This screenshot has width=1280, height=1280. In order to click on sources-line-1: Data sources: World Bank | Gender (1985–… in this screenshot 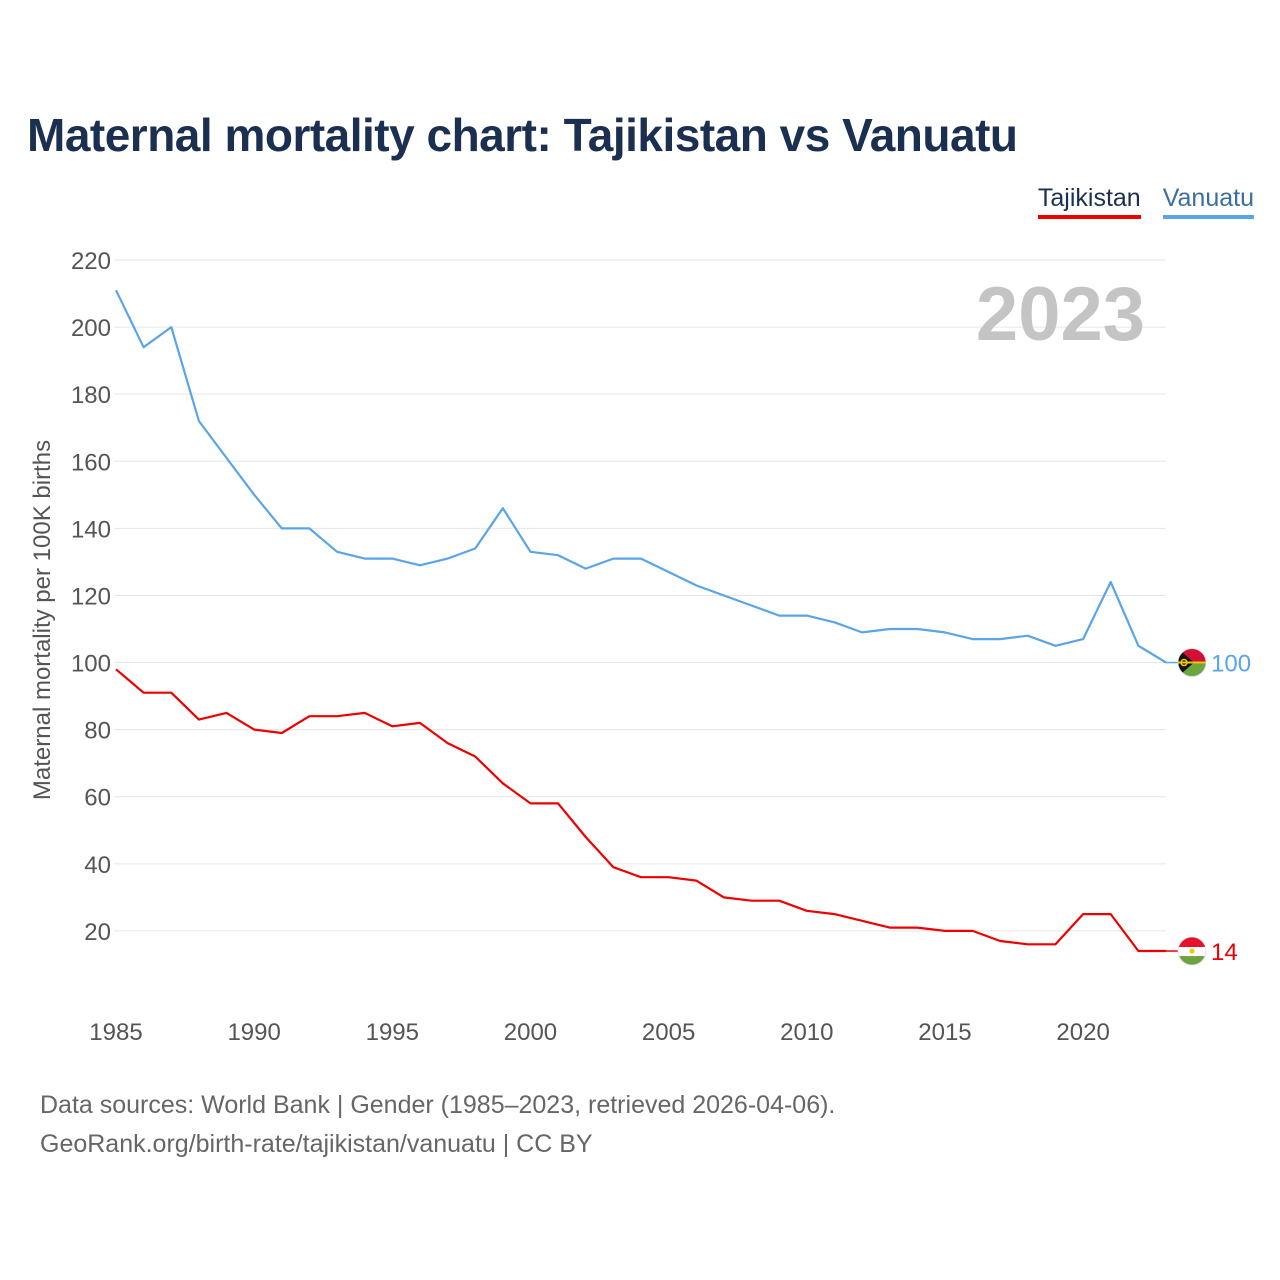, I will do `click(438, 1105)`.